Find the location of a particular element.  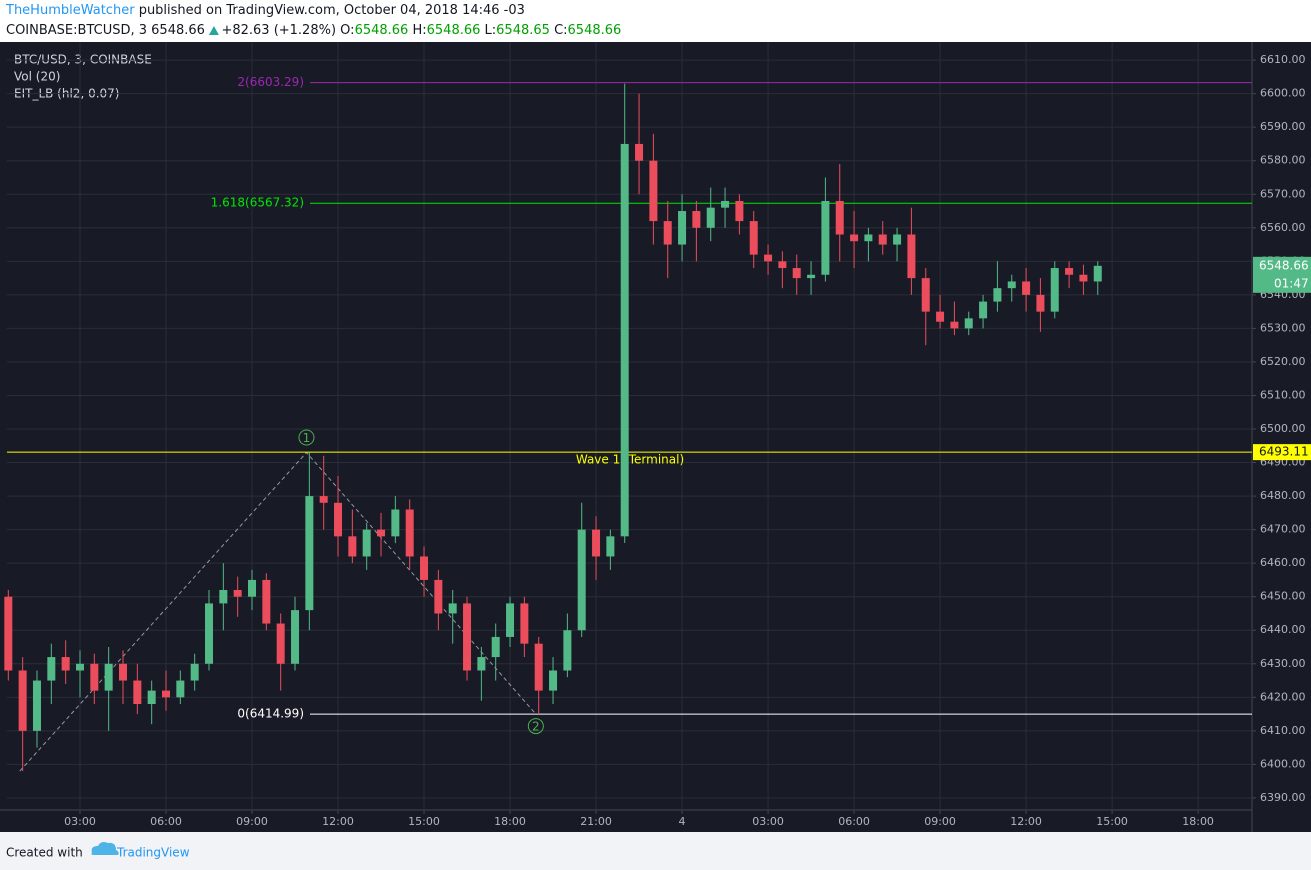

change: +82.63 (+1.28%) is located at coordinates (278, 30).